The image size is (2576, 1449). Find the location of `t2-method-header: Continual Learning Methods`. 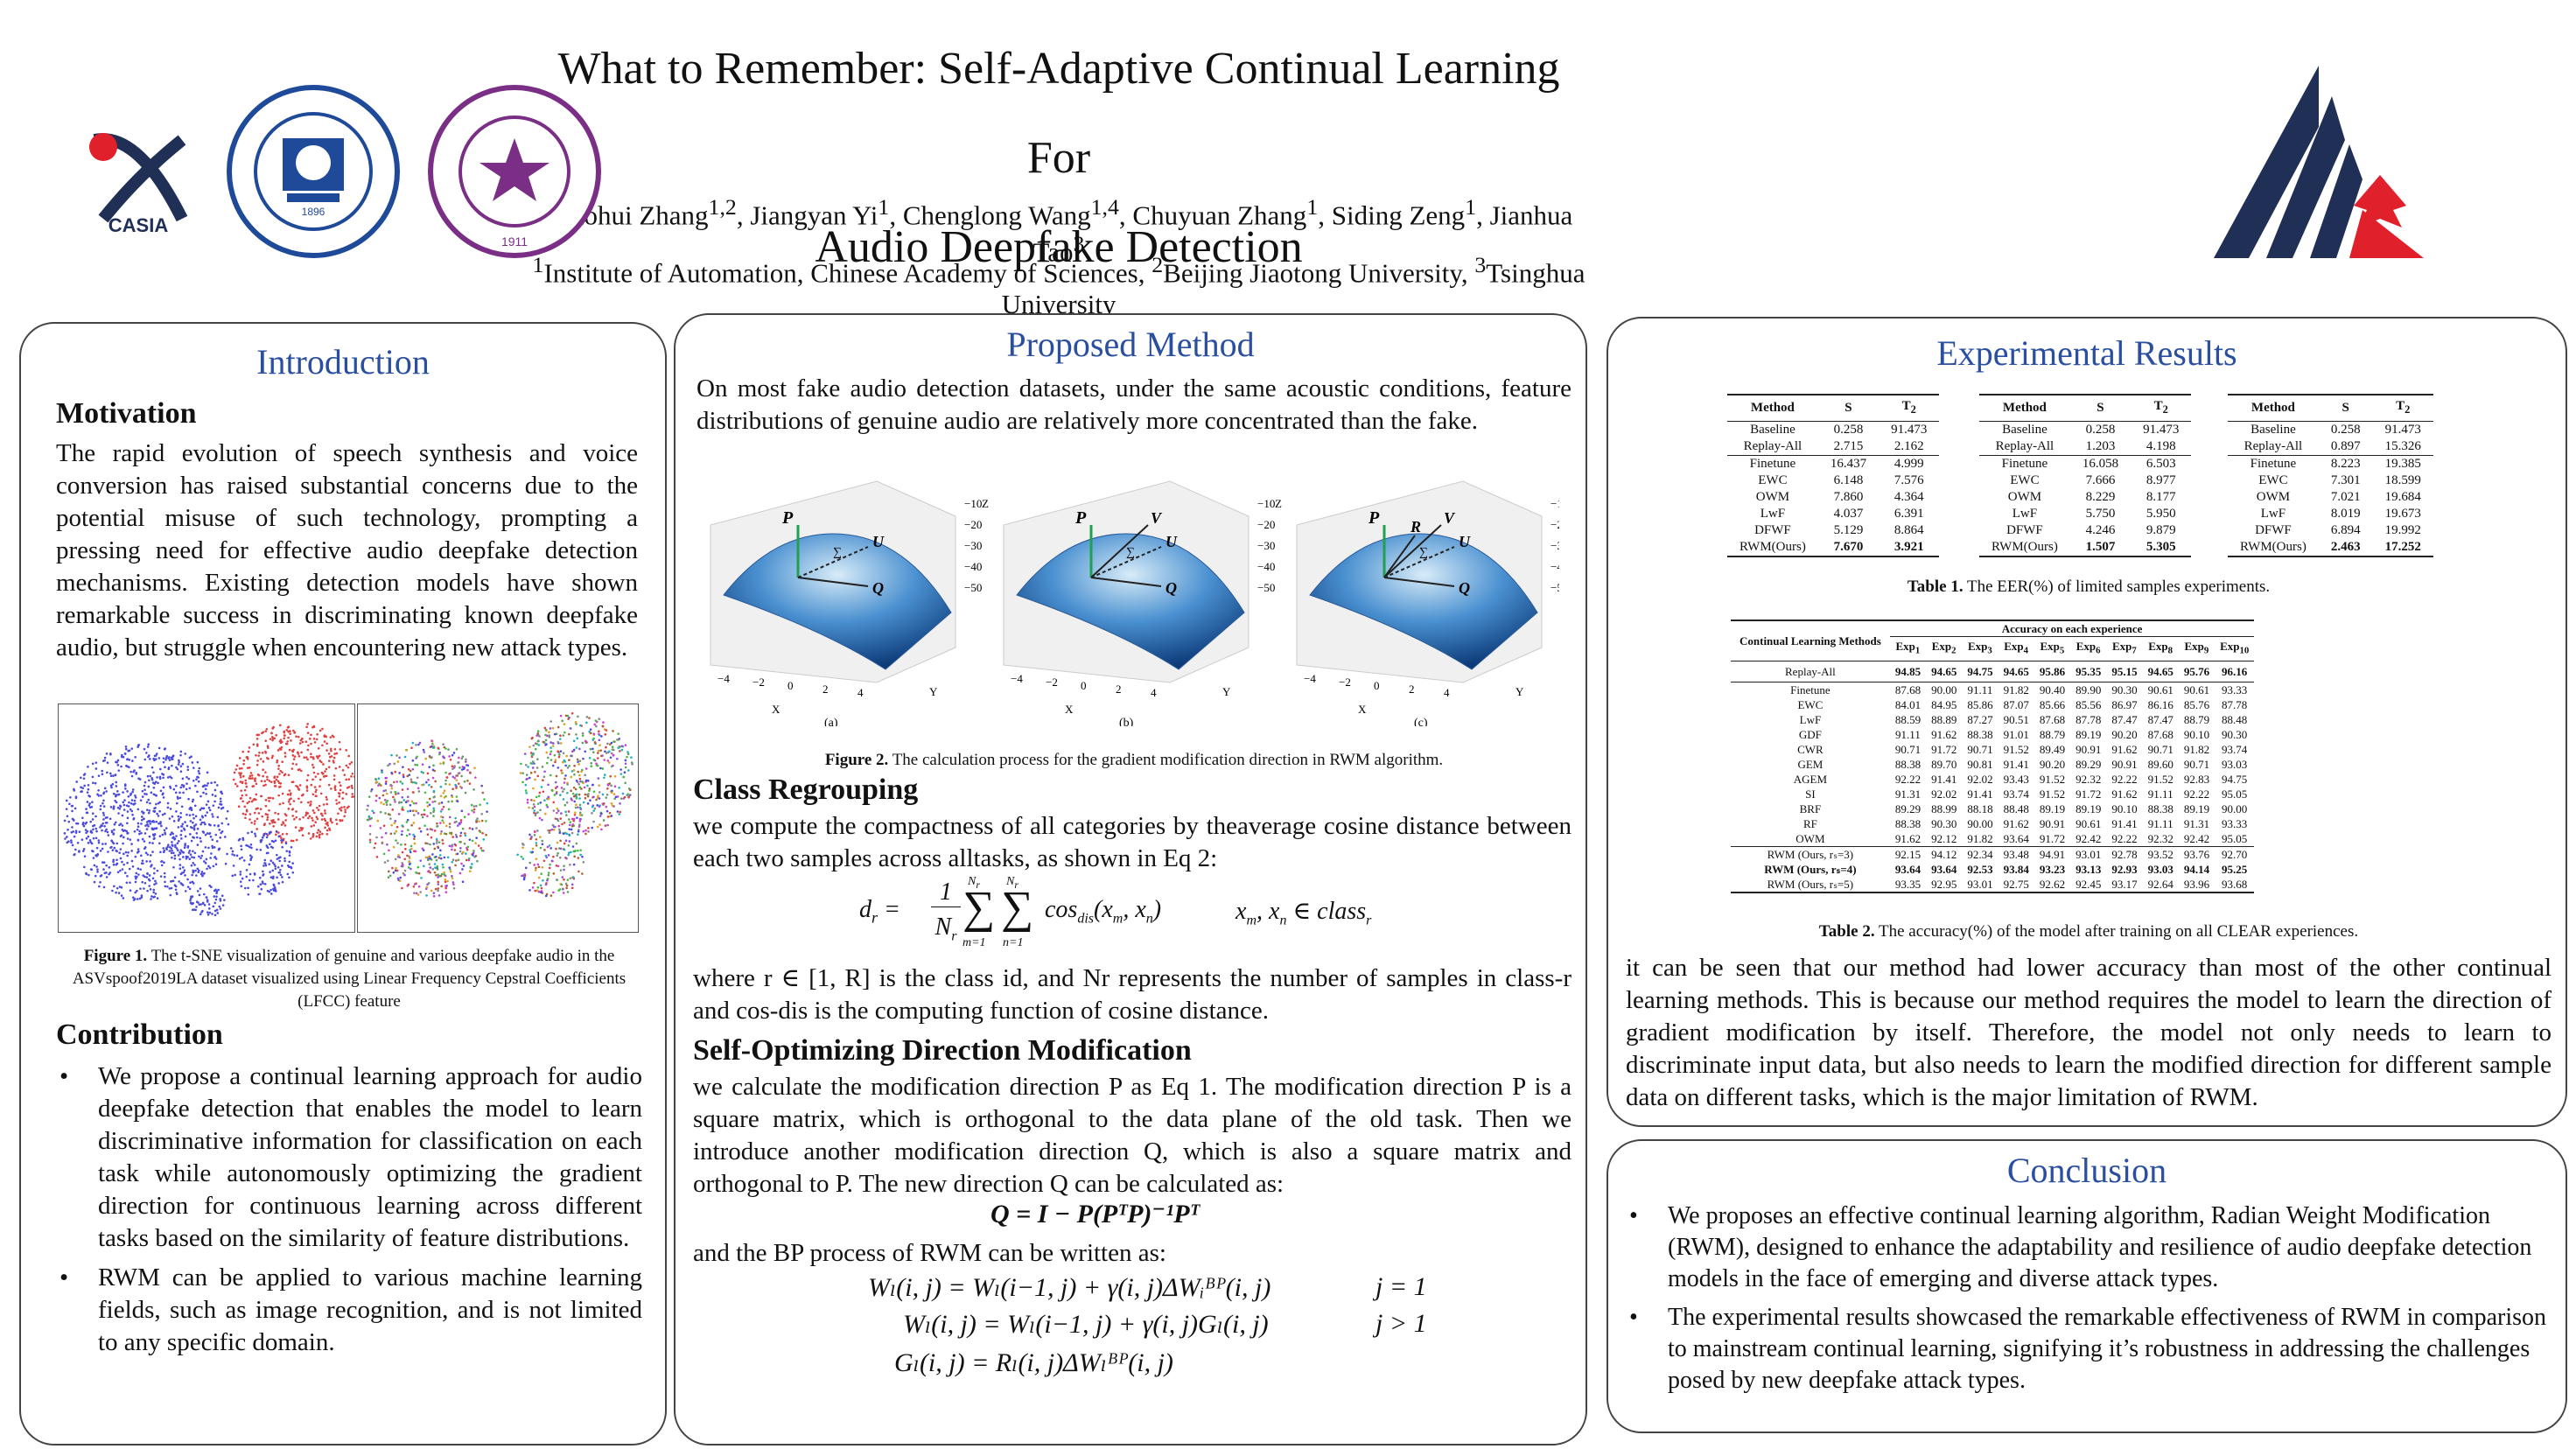

t2-method-header: Continual Learning Methods is located at coordinates (1810, 641).